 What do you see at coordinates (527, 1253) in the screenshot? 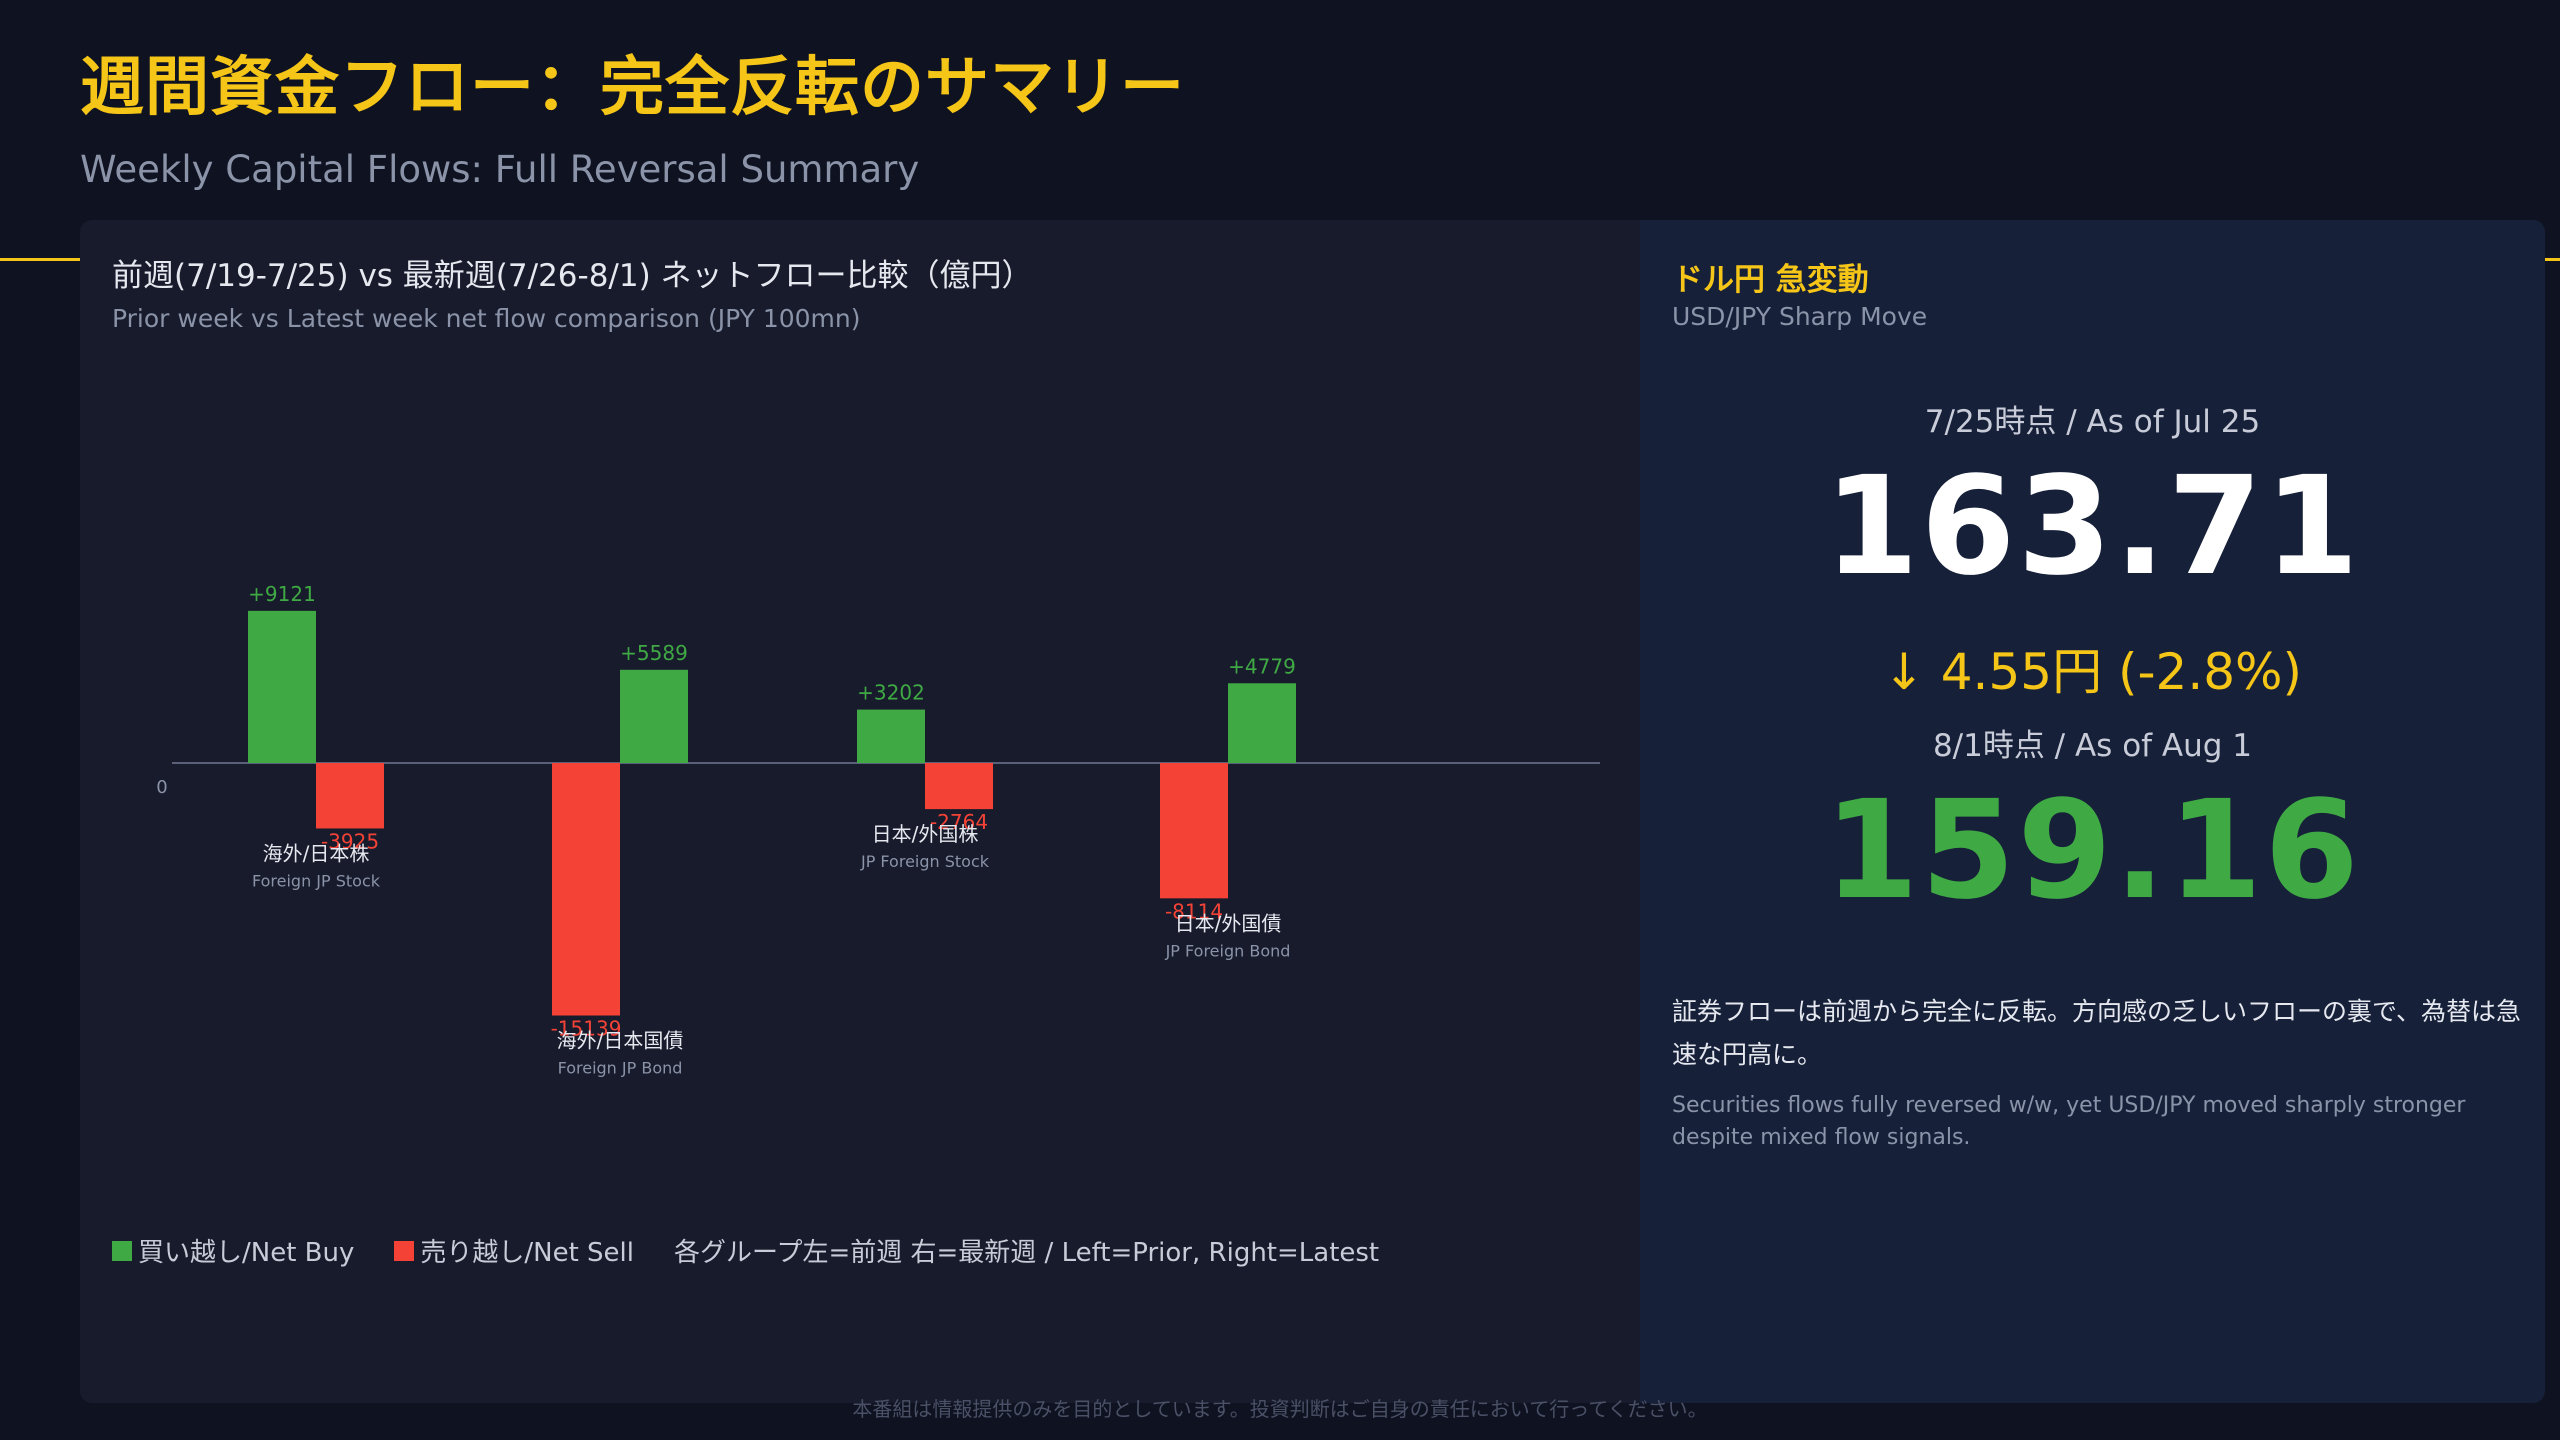
I see `legend-label-sell: 売り越し/Net Sell` at bounding box center [527, 1253].